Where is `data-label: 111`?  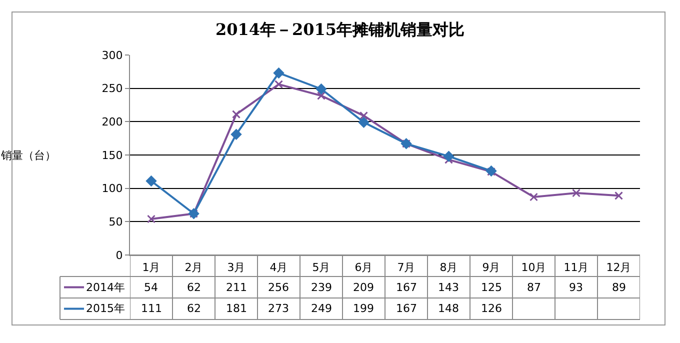 data-label: 111 is located at coordinates (151, 308).